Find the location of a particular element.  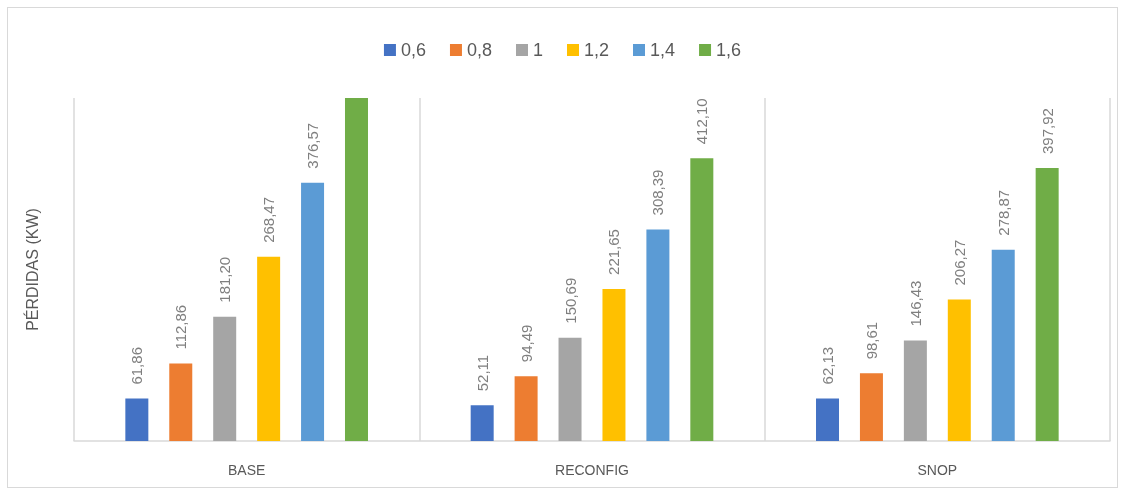

x-tick-label: RECONFIG is located at coordinates (592, 470).